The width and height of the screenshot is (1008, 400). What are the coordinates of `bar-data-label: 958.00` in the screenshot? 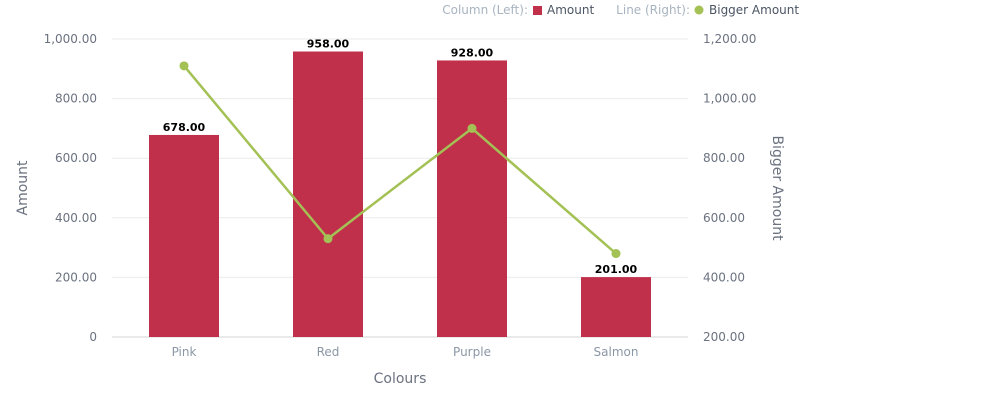 It's located at (328, 44).